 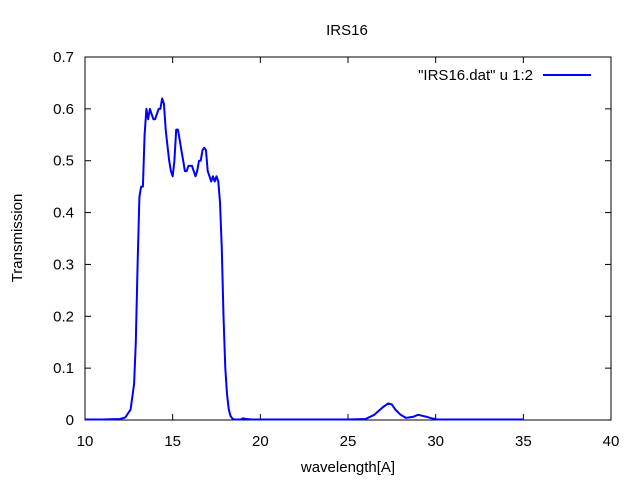 I want to click on x-tick-label: 10, so click(x=85, y=441).